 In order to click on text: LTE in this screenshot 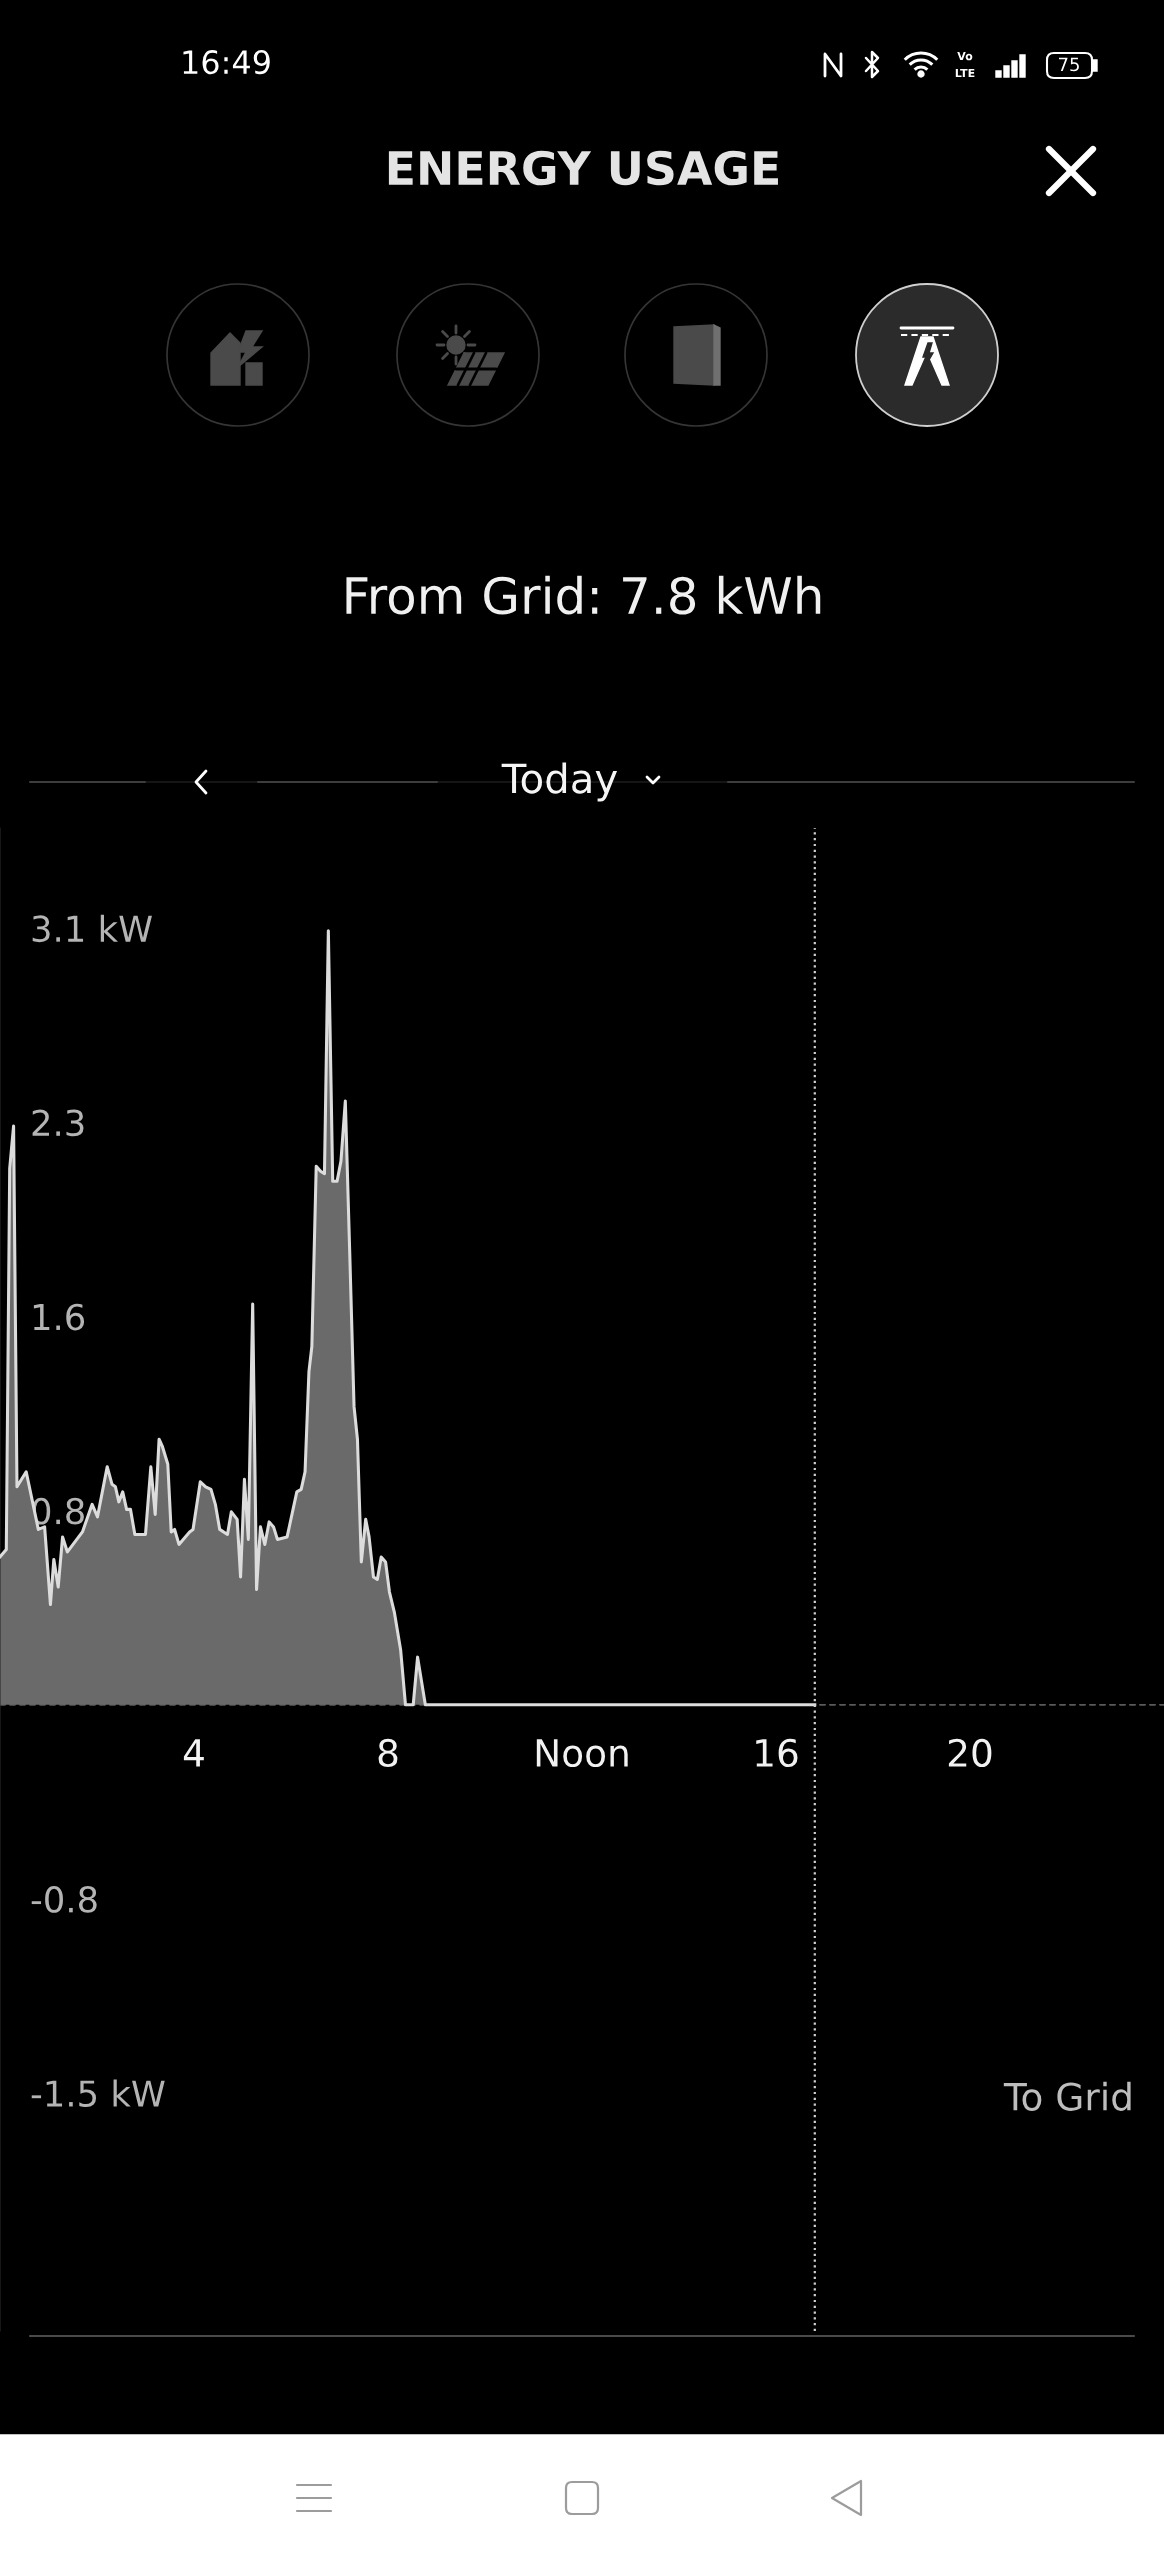, I will do `click(965, 73)`.